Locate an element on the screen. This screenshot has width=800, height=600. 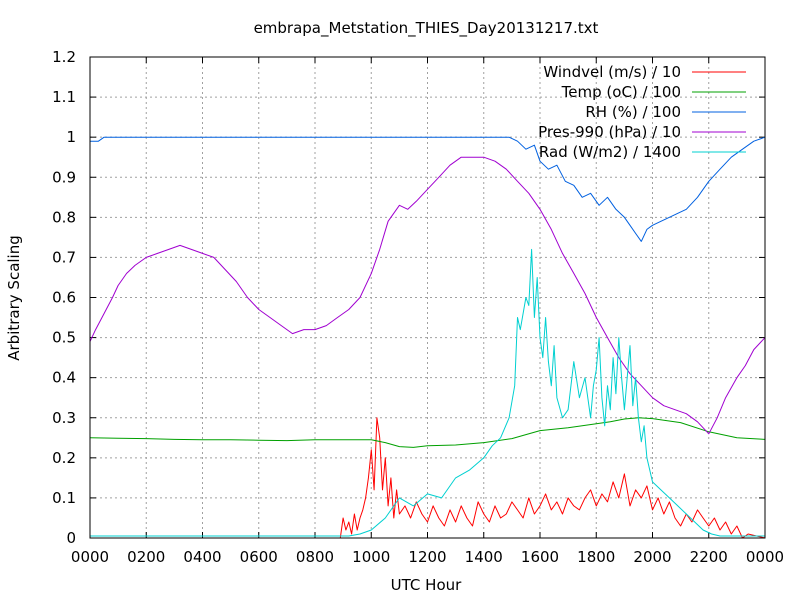
x-tick-label: 1600 is located at coordinates (540, 557).